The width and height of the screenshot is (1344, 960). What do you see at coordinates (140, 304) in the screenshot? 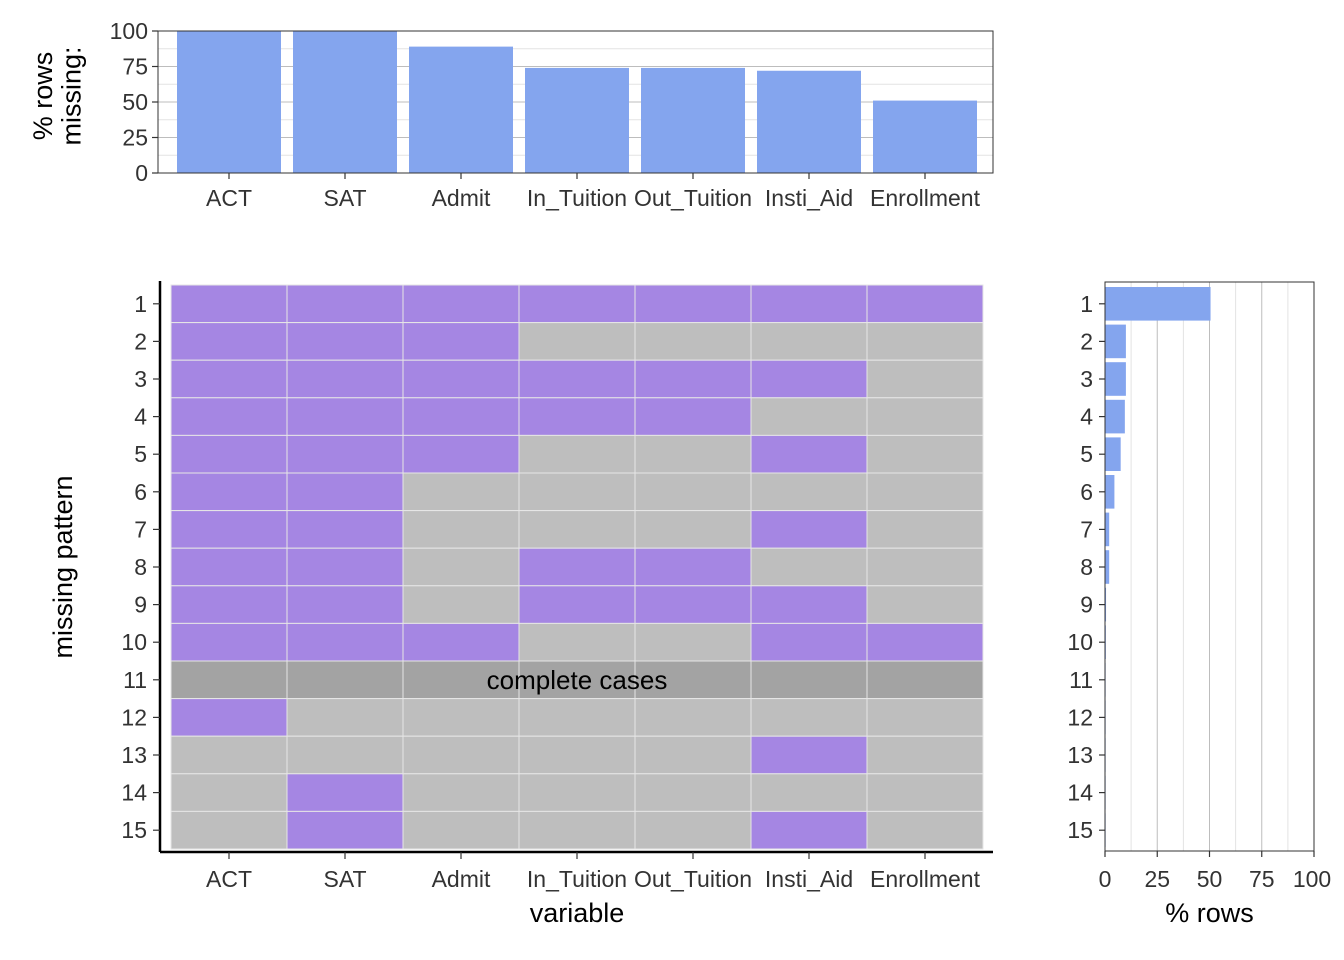
I see `main-y-tick-label: 1` at bounding box center [140, 304].